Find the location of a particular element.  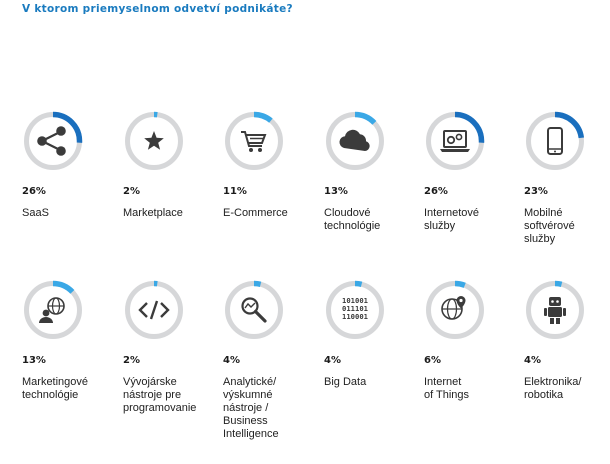

cloud-icon is located at coordinates (354, 140).